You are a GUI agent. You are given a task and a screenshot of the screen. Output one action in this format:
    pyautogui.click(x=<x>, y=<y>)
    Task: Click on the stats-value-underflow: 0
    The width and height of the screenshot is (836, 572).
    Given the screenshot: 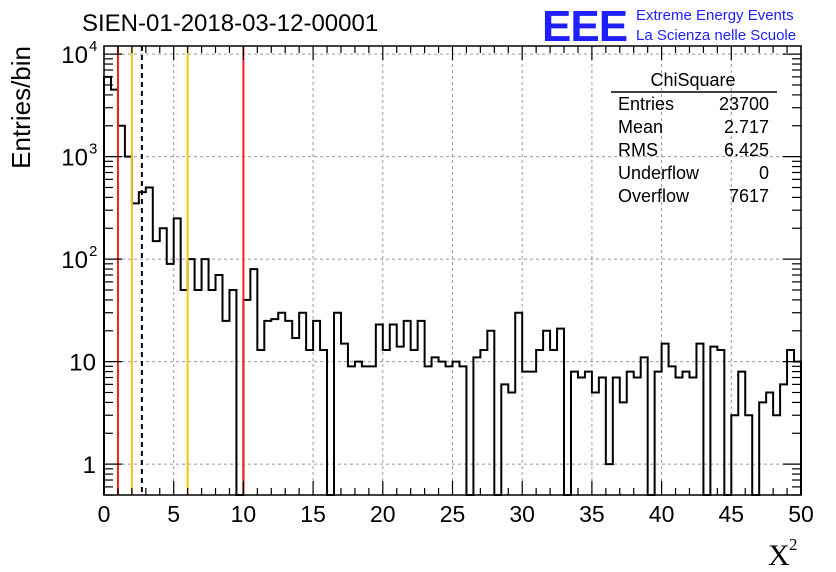 What is the action you would take?
    pyautogui.click(x=764, y=173)
    